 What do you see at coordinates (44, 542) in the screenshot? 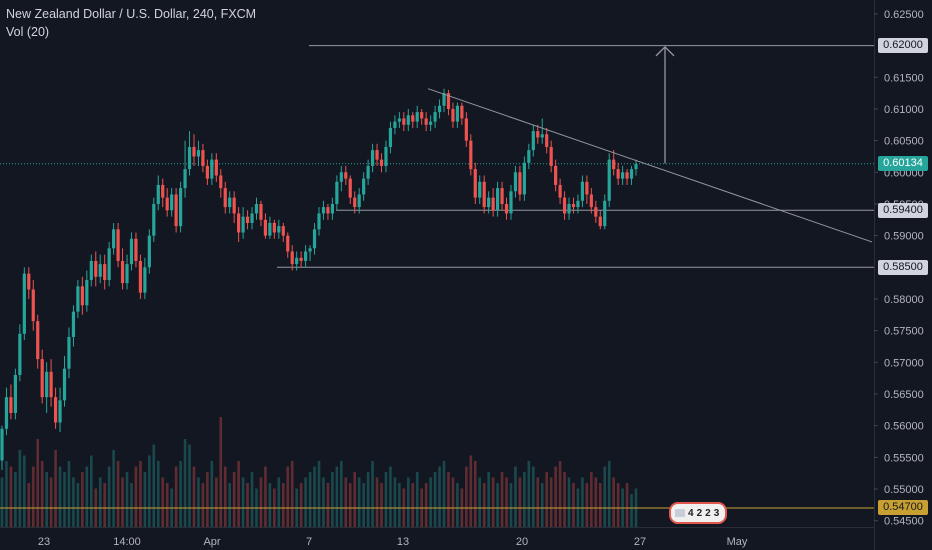
I see `x-tick-label: 23` at bounding box center [44, 542].